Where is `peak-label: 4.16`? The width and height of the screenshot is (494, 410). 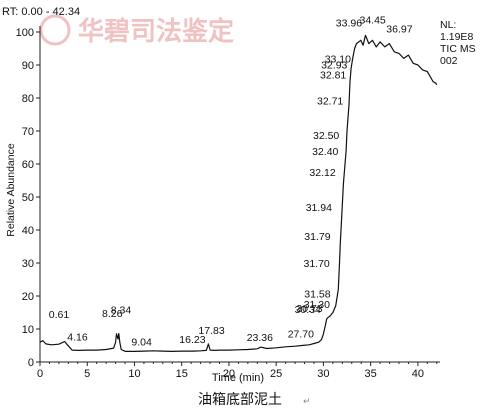 peak-label: 4.16 is located at coordinates (77, 337).